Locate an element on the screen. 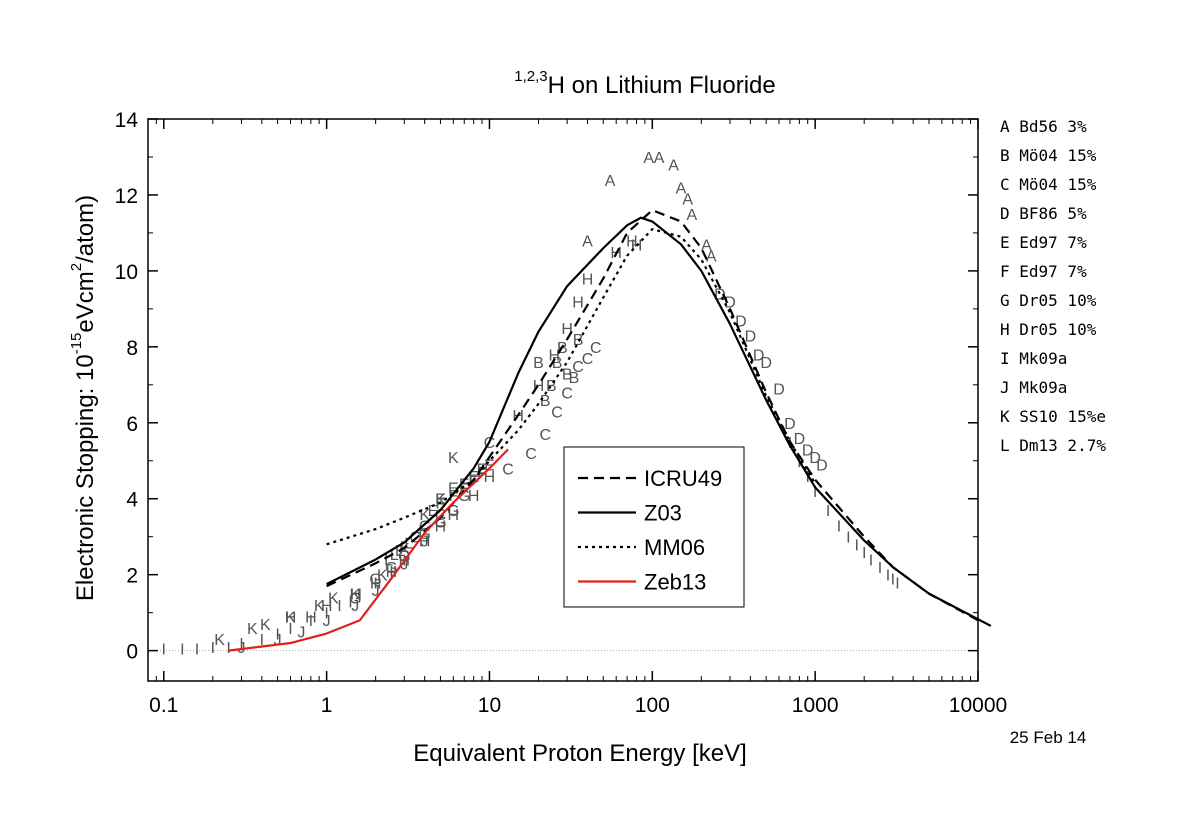  data-legend-entry-E: E Ed97 7% is located at coordinates (1043, 242).